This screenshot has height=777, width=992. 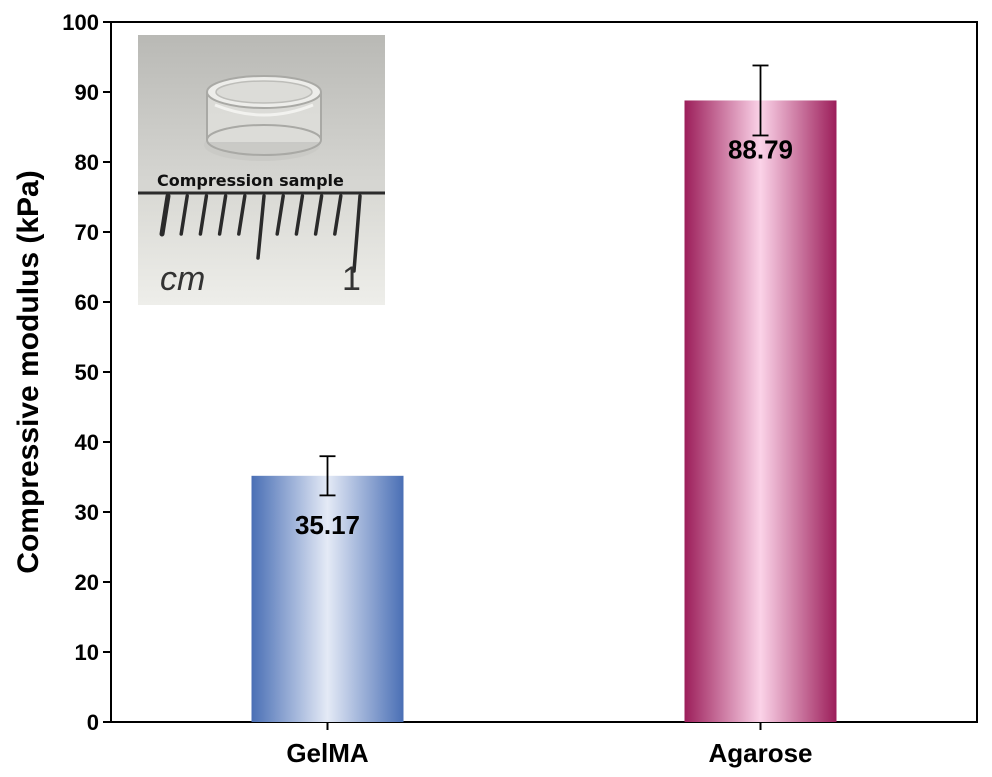 What do you see at coordinates (87, 512) in the screenshot?
I see `y-tick-label: 30` at bounding box center [87, 512].